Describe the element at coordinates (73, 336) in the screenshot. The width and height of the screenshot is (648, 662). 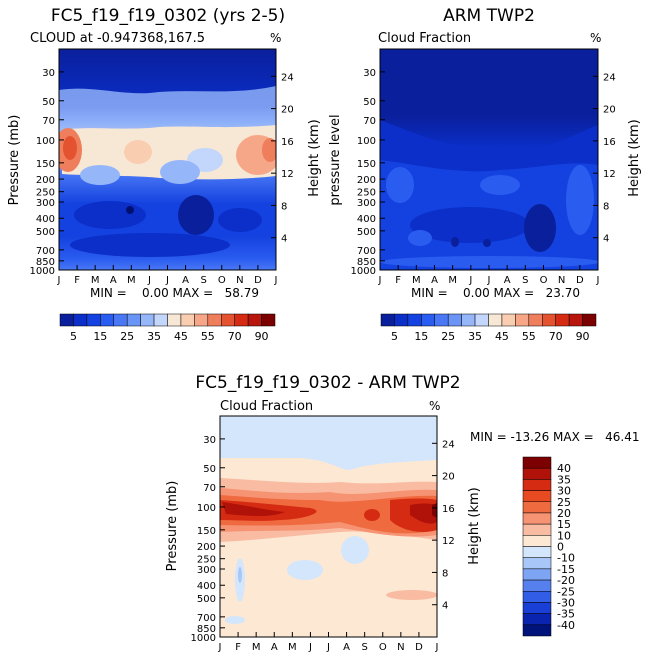
I see `colorbar-model-label: 5` at that location.